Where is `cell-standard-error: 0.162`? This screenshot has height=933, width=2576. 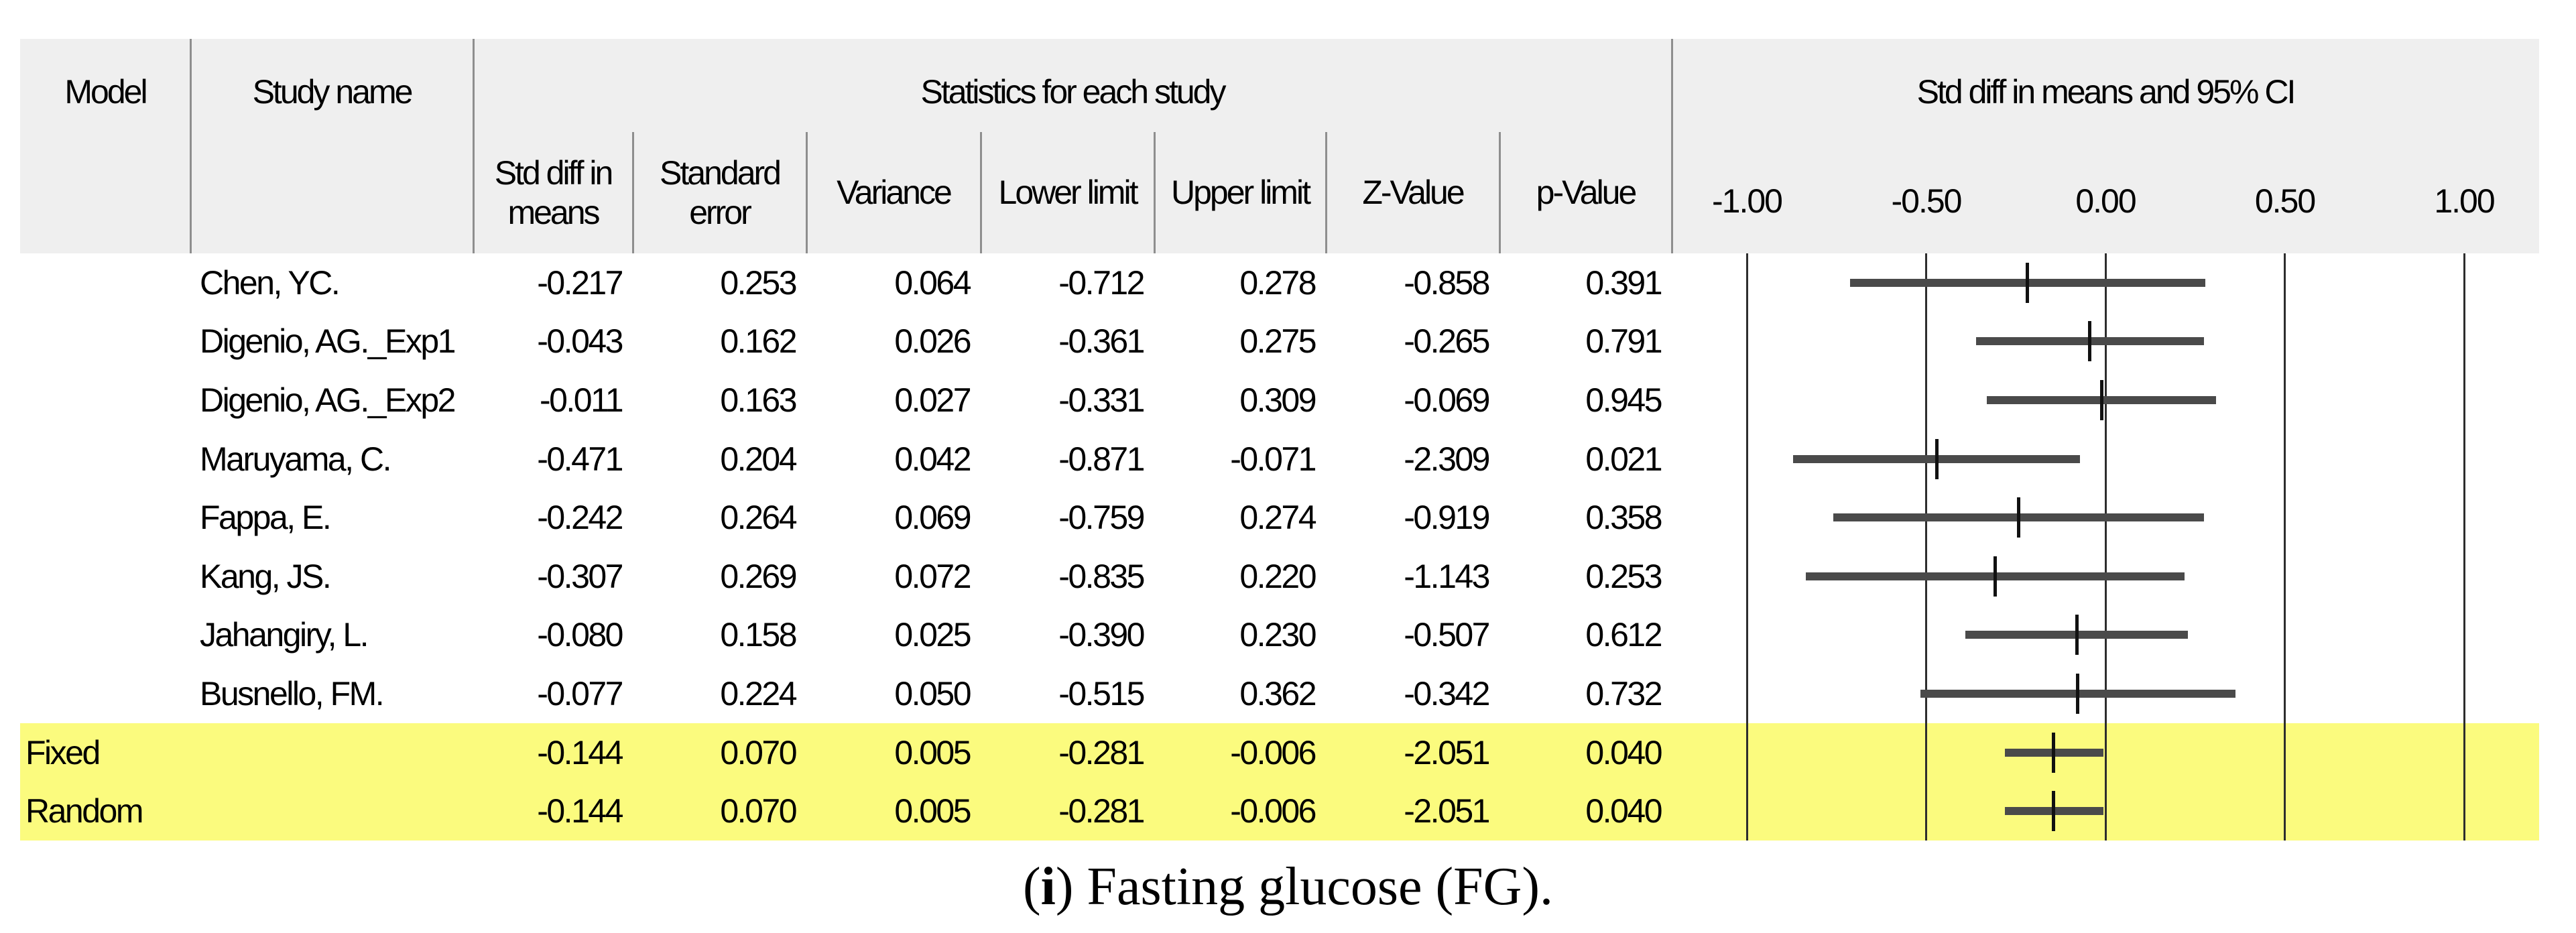 cell-standard-error: 0.162 is located at coordinates (758, 341).